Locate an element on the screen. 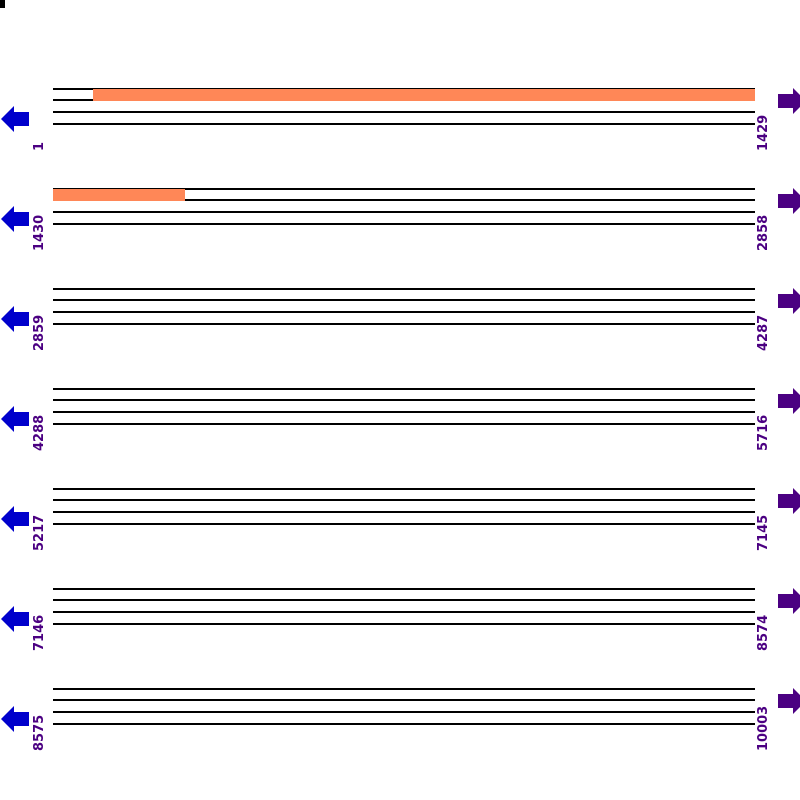 Image resolution: width=800 pixels, height=800 pixels. track-start-coordinate-label: 8575 is located at coordinates (39, 732).